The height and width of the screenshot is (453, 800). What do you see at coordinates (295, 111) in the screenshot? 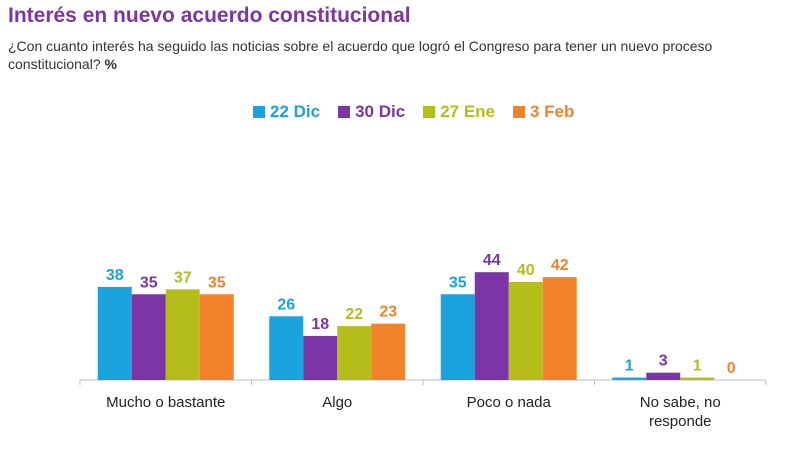
I see `legend-label: 22 Dic` at bounding box center [295, 111].